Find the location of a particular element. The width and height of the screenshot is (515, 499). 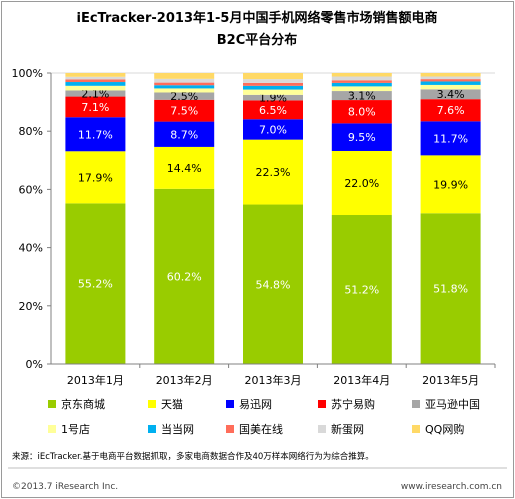

data-label: 22.0% is located at coordinates (361, 183).